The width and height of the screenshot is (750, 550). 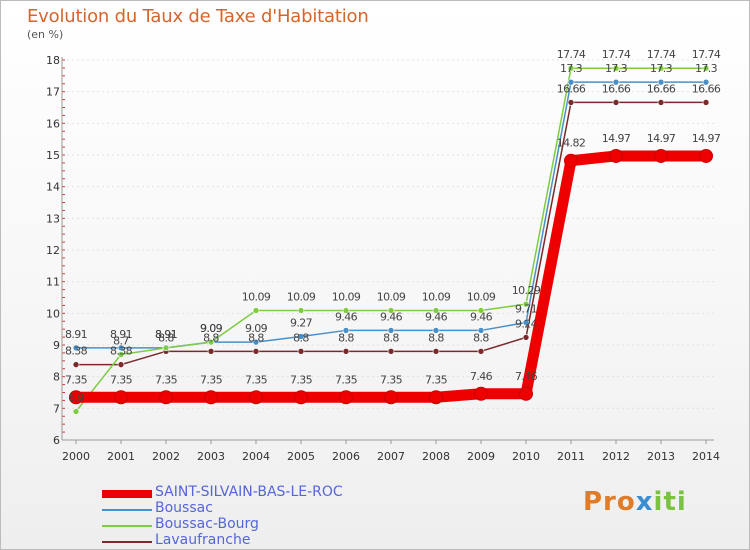 What do you see at coordinates (184, 508) in the screenshot?
I see `legend-label: Boussac` at bounding box center [184, 508].